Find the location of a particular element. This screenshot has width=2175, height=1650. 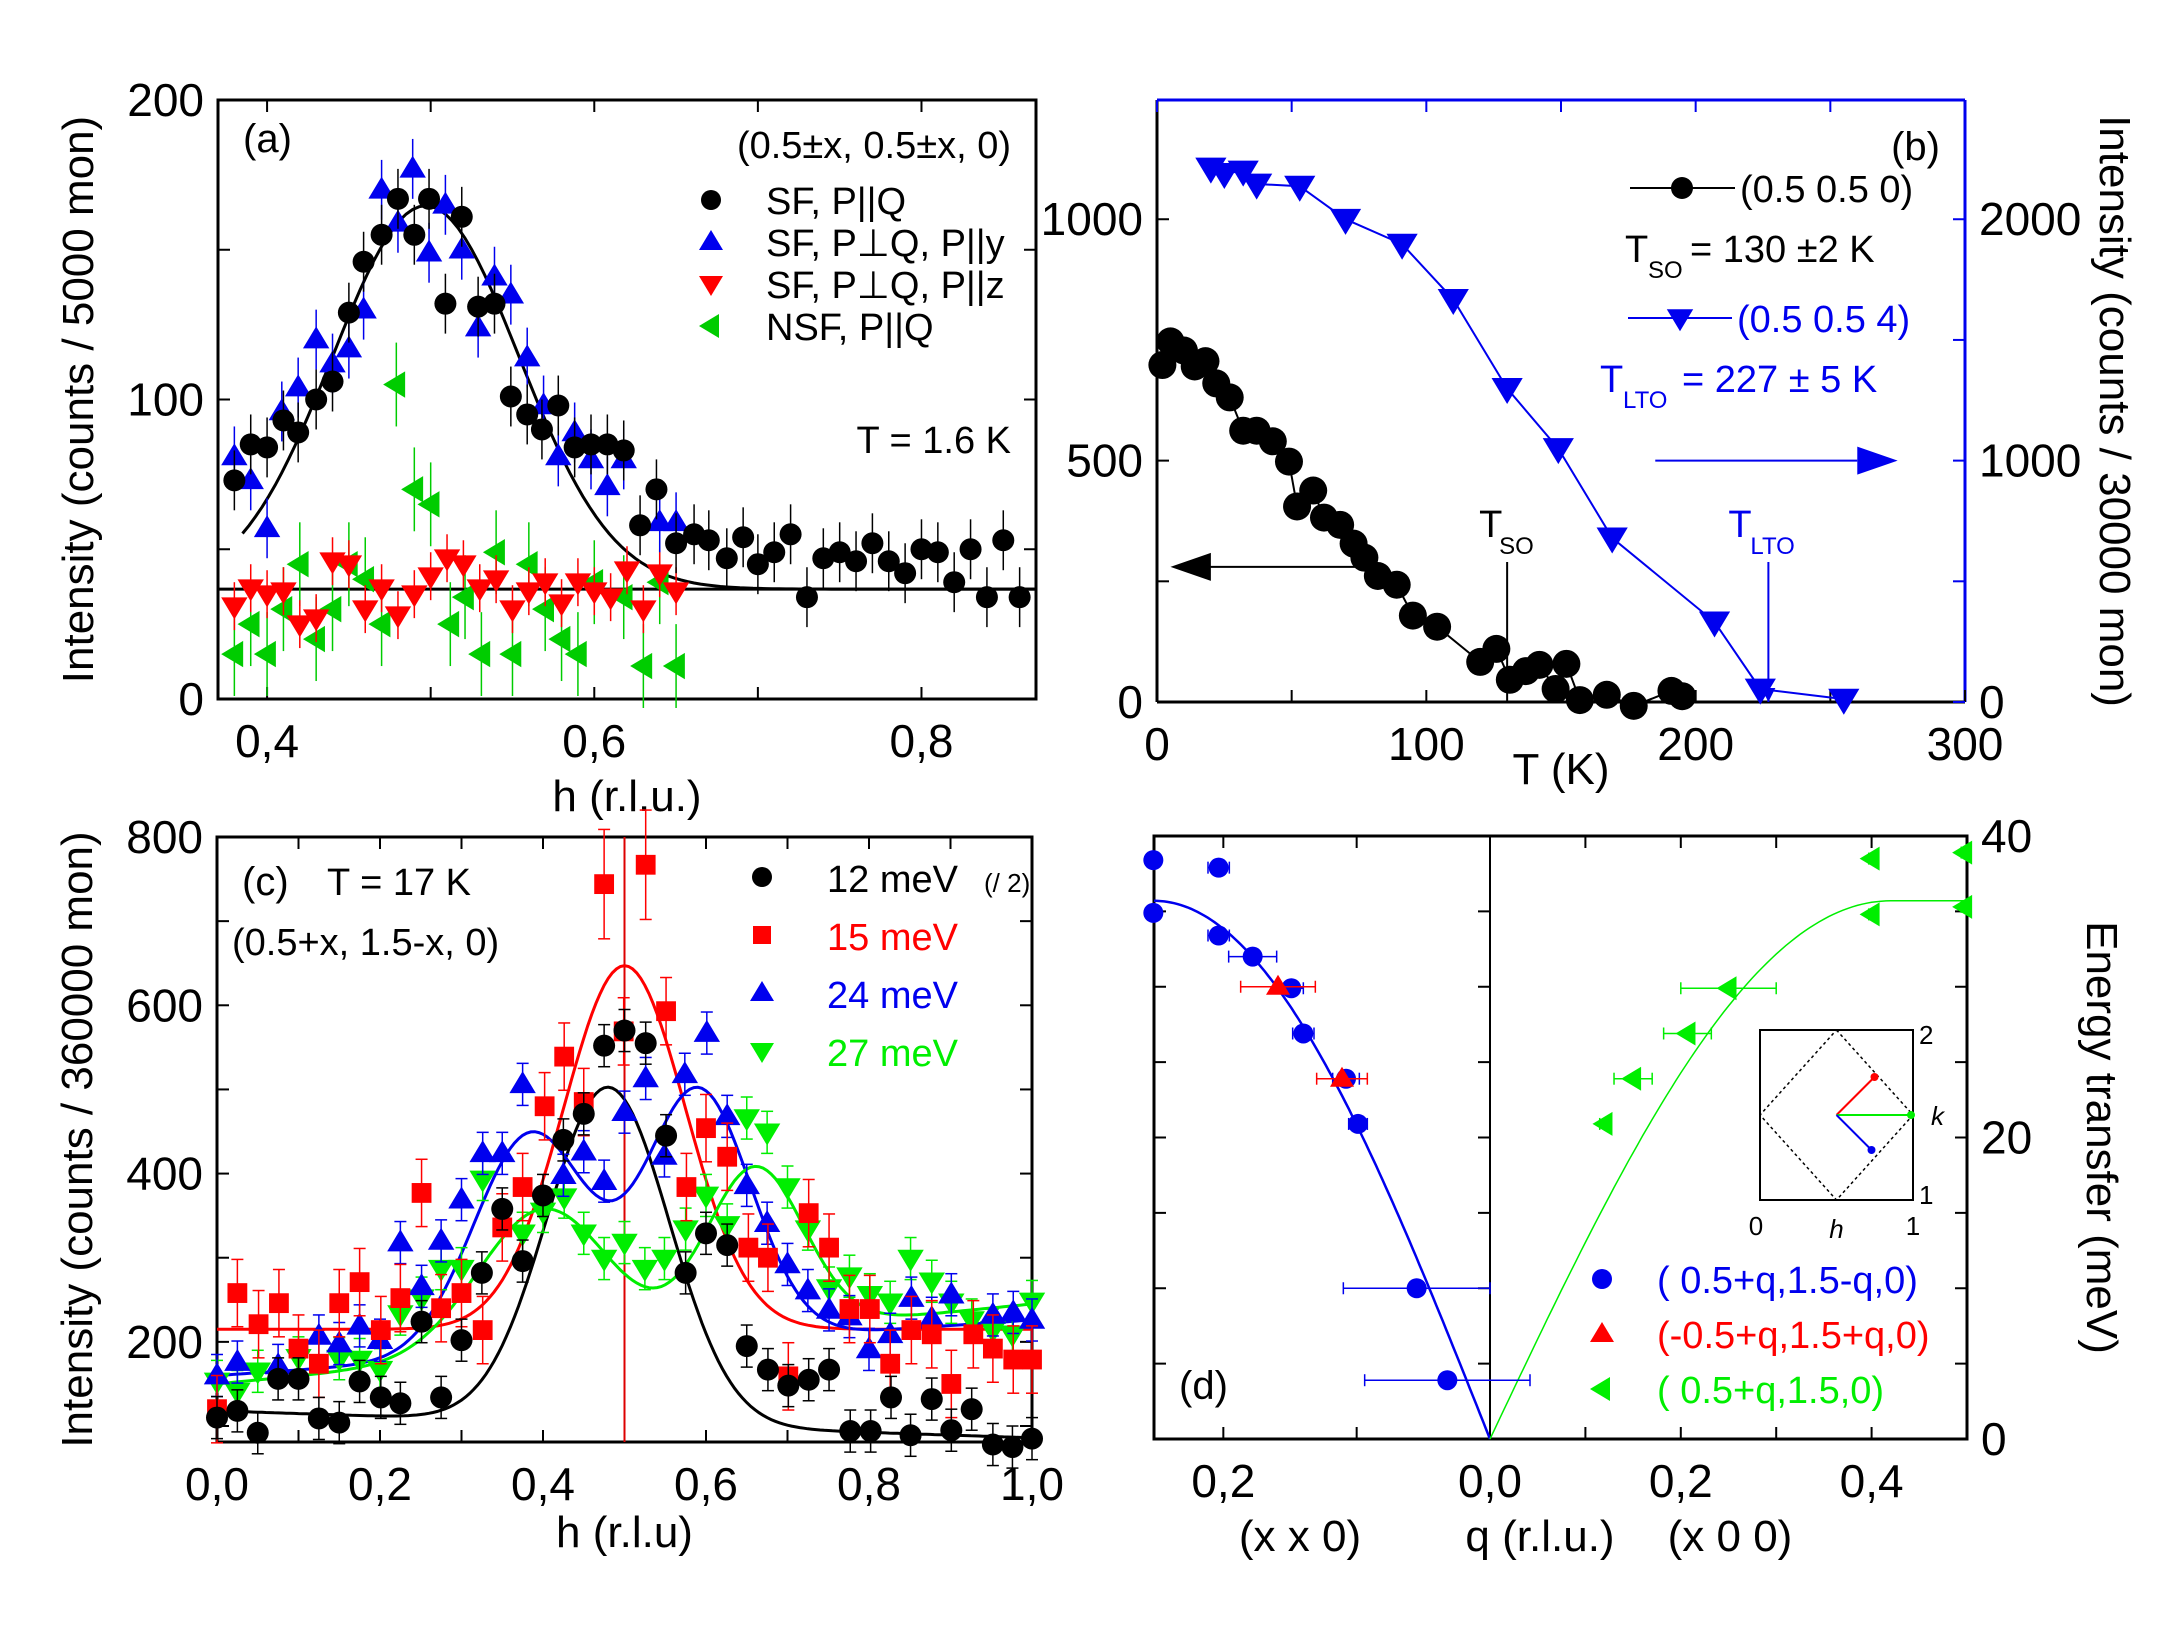

x-axis-title: h (r.l.u) is located at coordinates (624, 1532).